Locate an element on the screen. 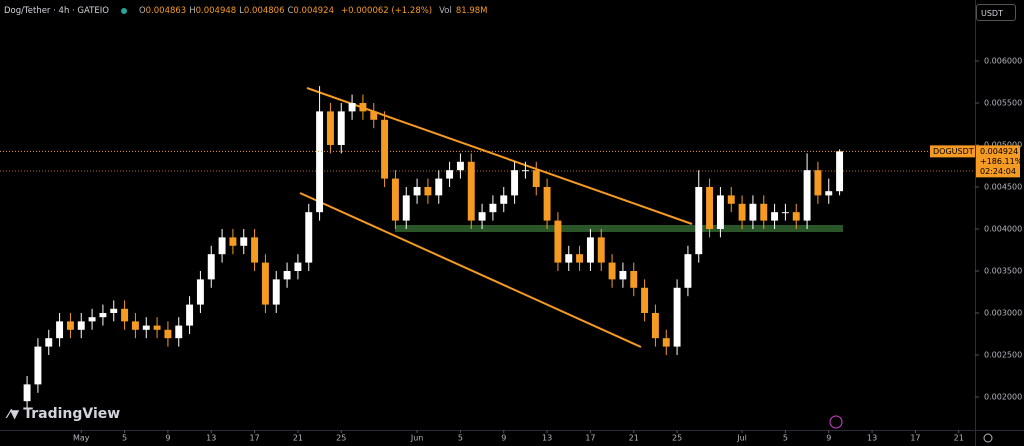 Image resolution: width=1024 pixels, height=446 pixels. last-price: 0.004924 is located at coordinates (999, 151).